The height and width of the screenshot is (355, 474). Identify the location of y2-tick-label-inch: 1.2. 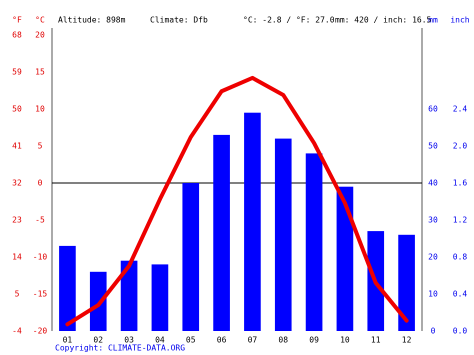
(460, 220).